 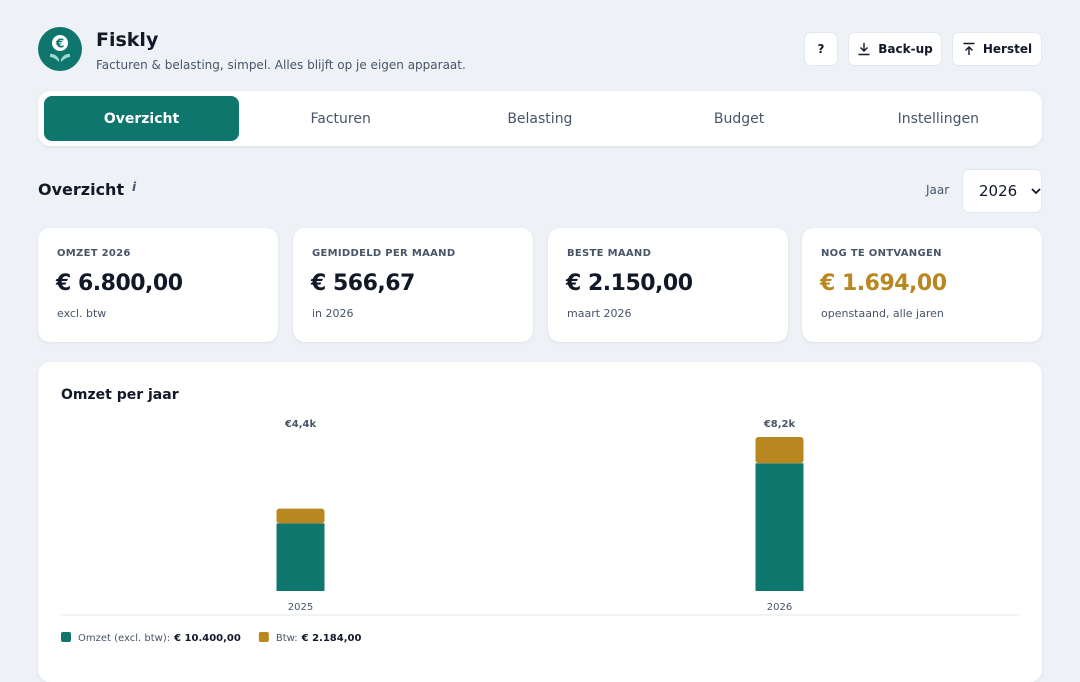 What do you see at coordinates (779, 424) in the screenshot?
I see `total-label: €8,2k` at bounding box center [779, 424].